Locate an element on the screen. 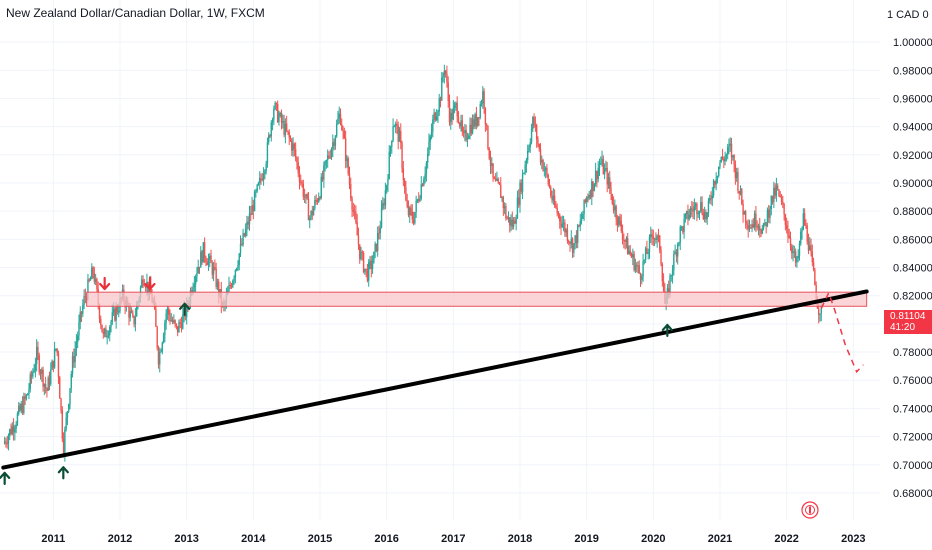 This screenshot has height=550, width=932. time-tick-label: 2017 is located at coordinates (453, 539).